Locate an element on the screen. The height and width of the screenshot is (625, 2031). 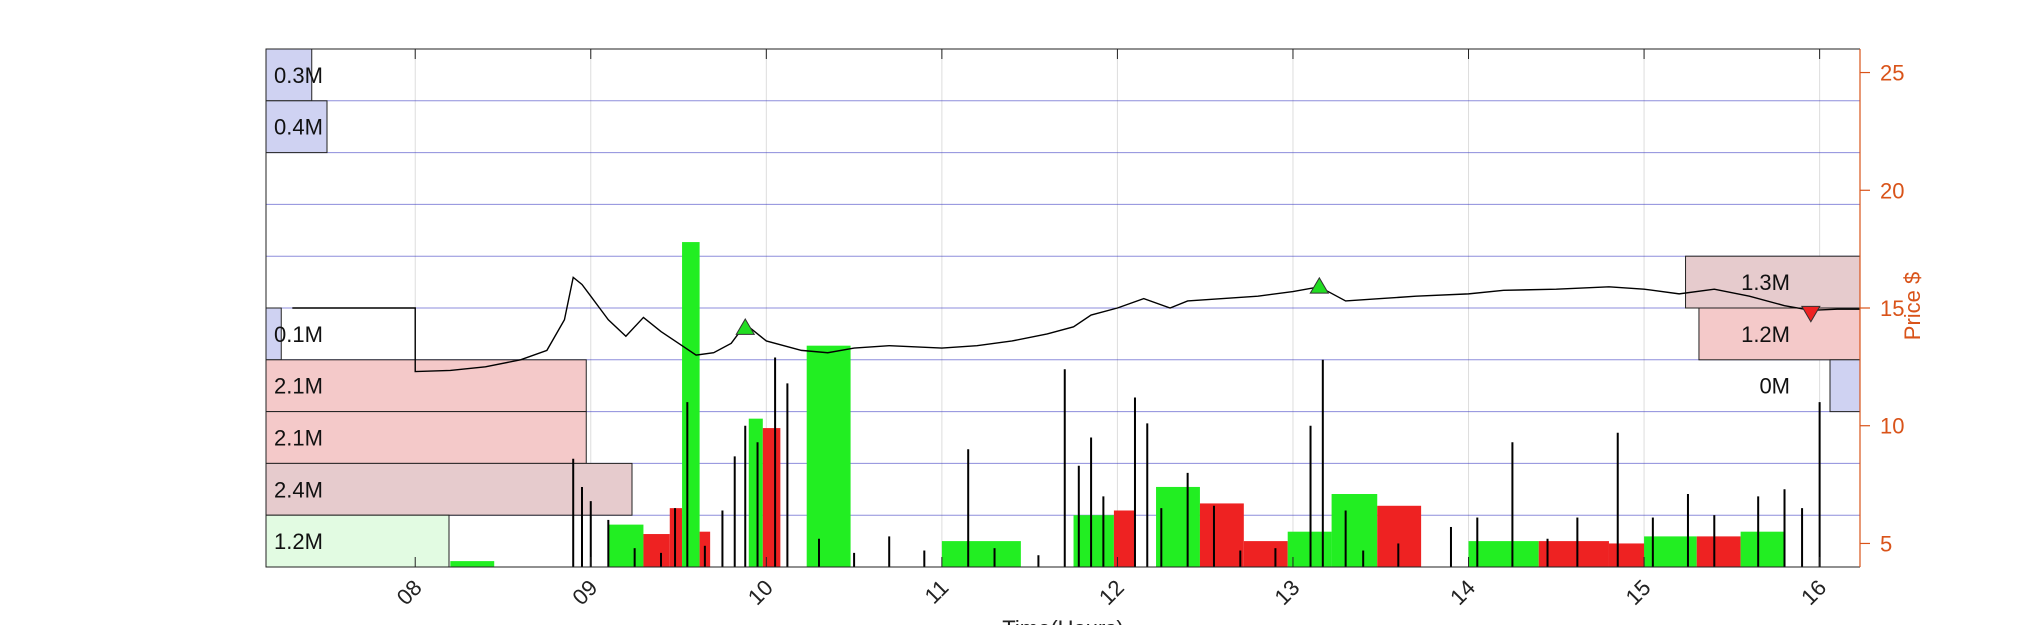
x-tick-label: 11 is located at coordinates (937, 592).